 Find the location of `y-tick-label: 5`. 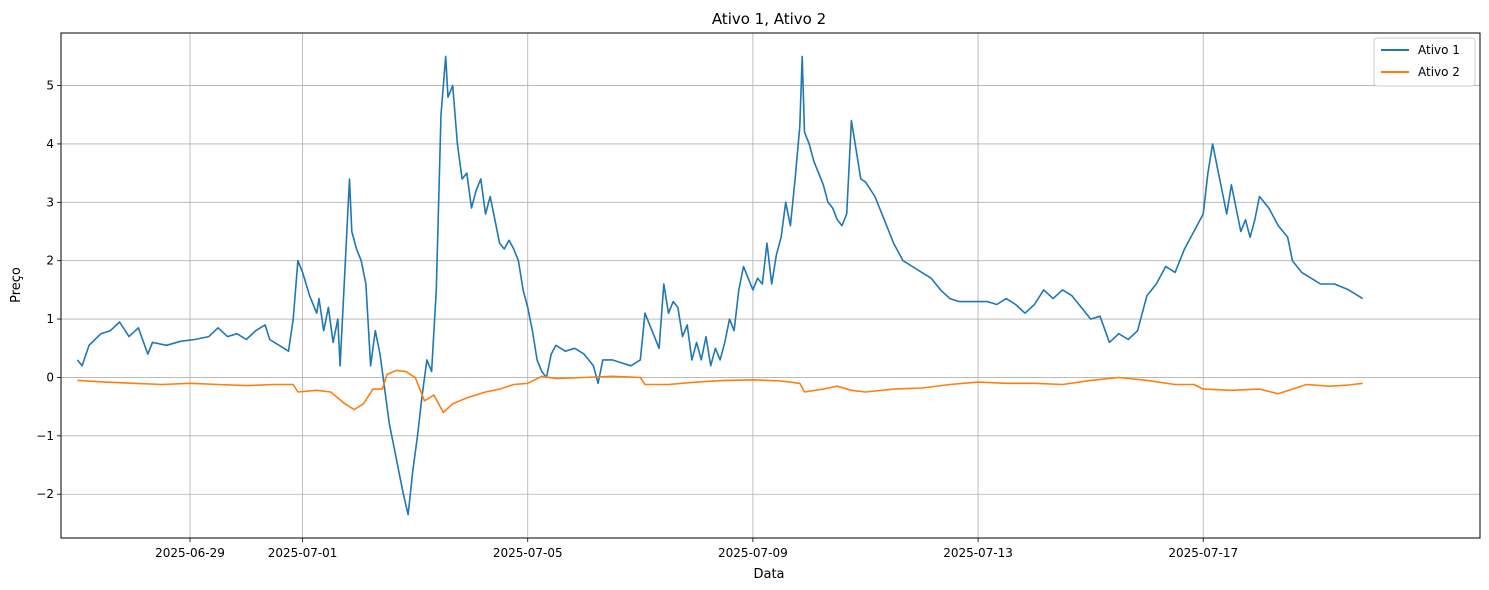

y-tick-label: 5 is located at coordinates (50, 86).